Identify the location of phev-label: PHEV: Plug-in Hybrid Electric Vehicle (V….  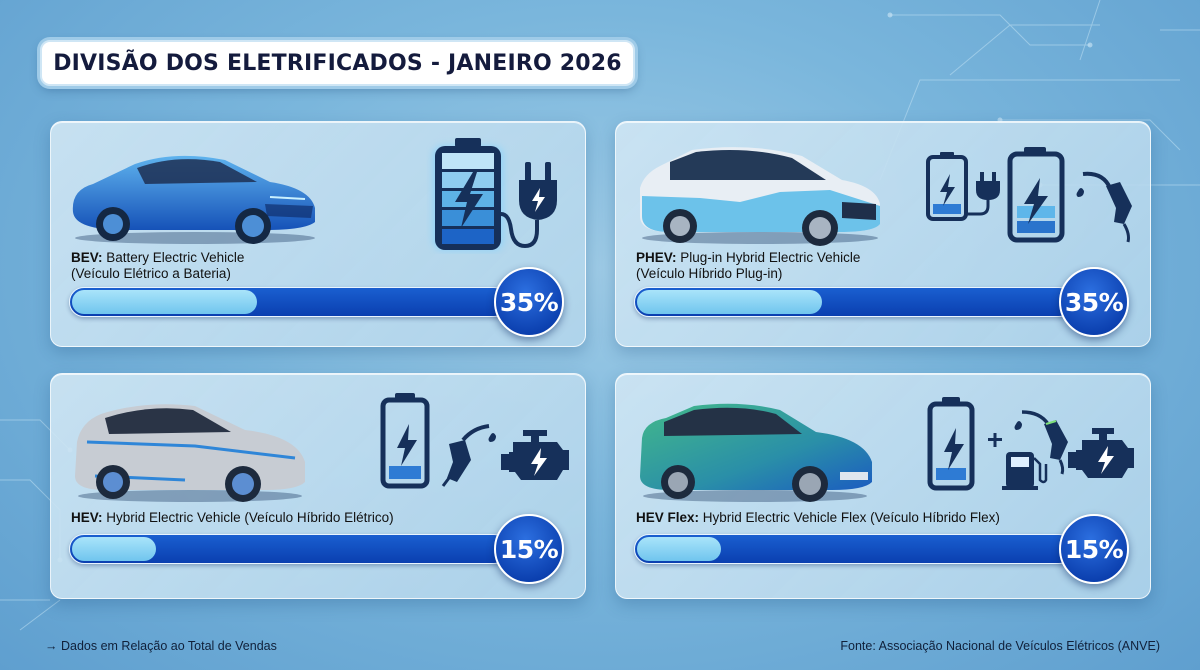
(748, 266).